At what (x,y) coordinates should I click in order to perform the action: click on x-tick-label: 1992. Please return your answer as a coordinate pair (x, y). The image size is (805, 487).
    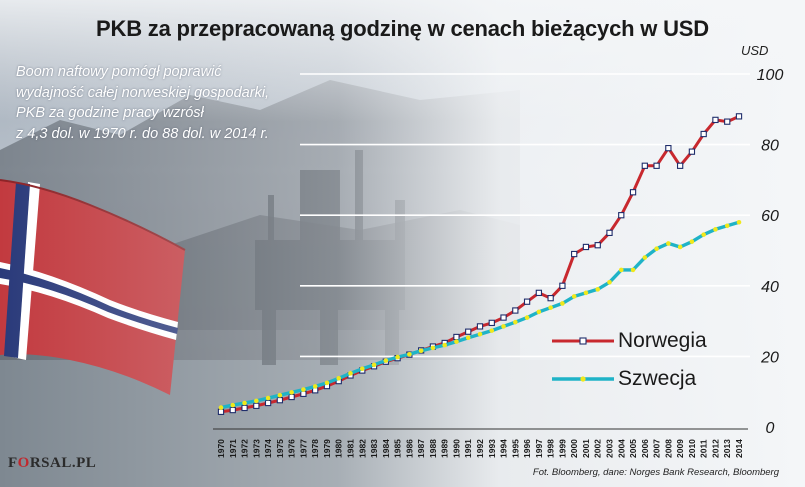
    Looking at the image, I should click on (480, 448).